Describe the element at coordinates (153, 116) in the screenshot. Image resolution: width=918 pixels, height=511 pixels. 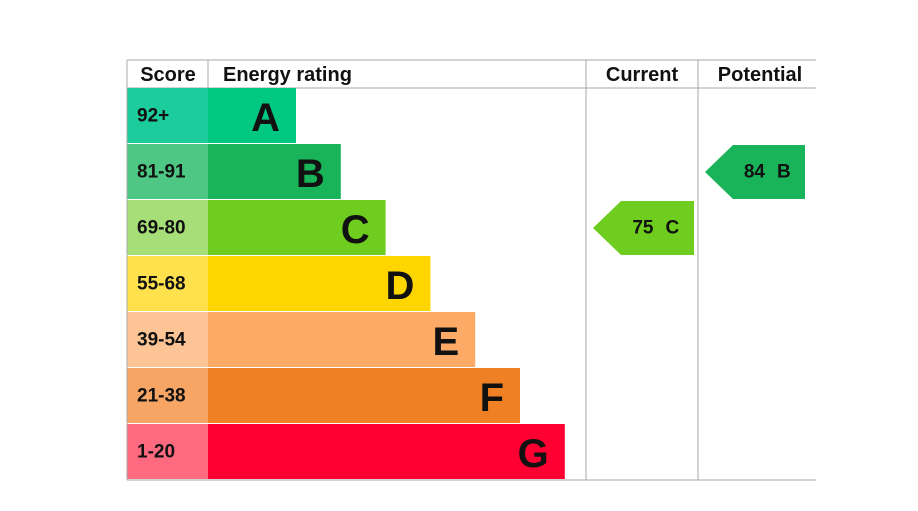
I see `score-label: 92+` at that location.